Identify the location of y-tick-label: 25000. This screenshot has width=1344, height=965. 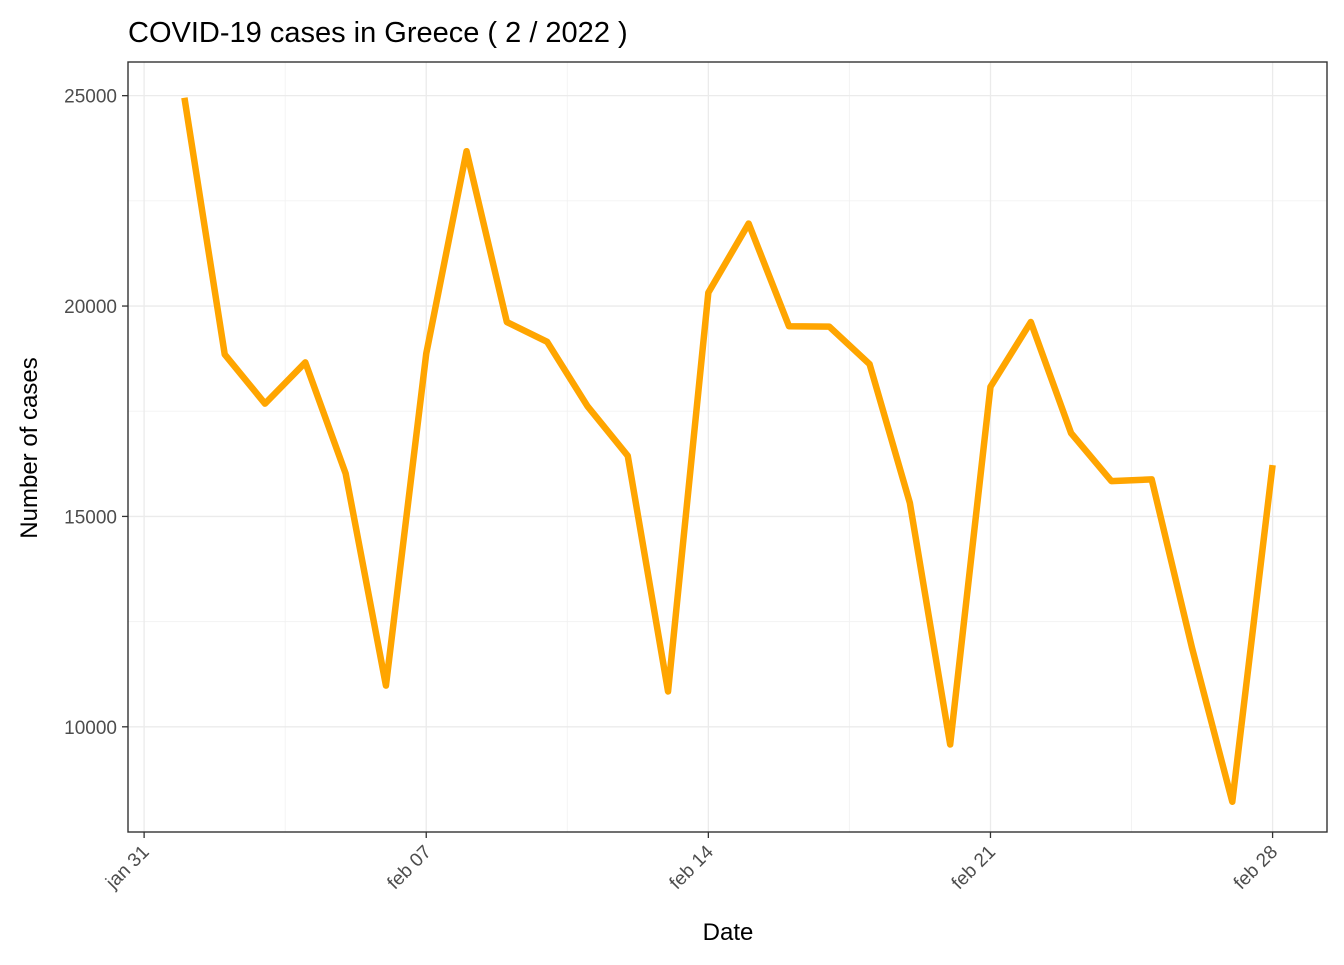
(90, 97).